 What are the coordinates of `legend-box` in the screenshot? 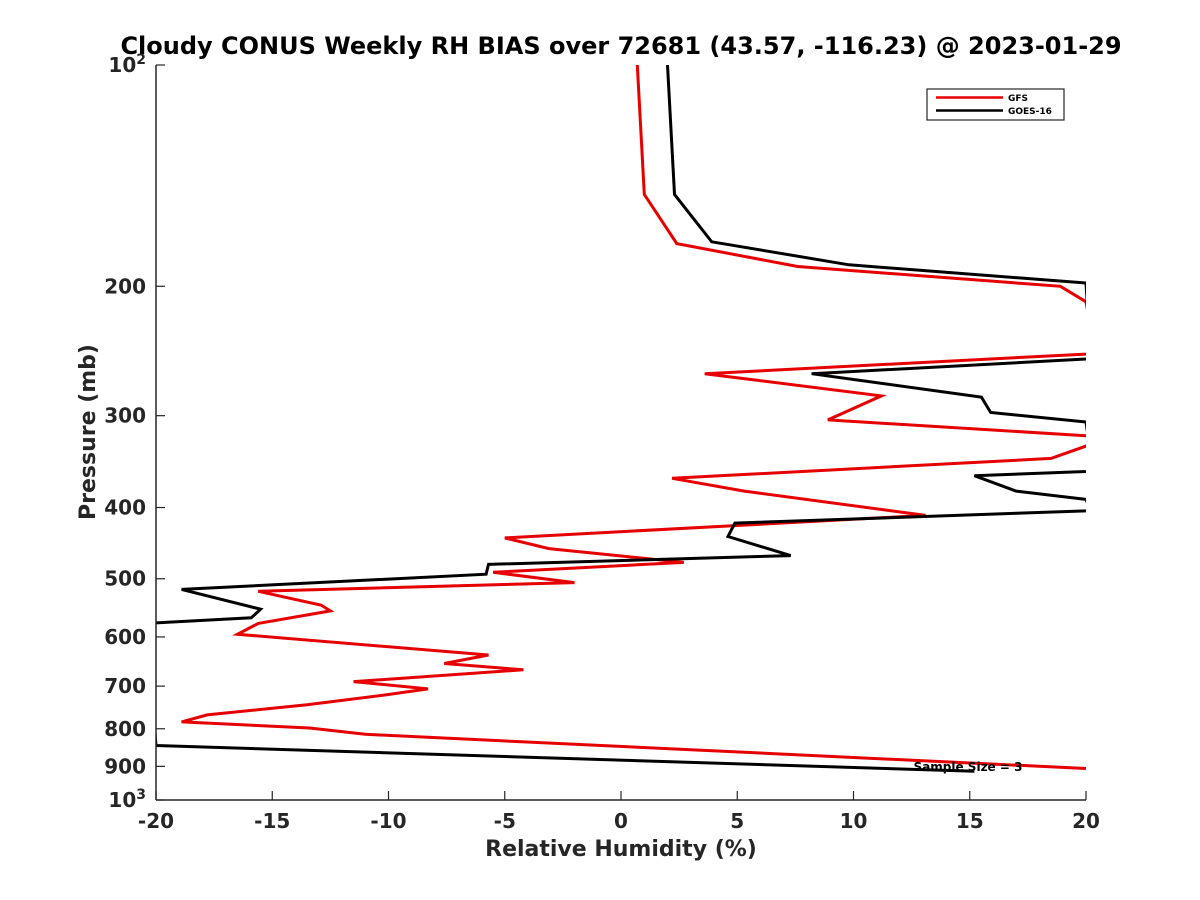 It's located at (995, 104).